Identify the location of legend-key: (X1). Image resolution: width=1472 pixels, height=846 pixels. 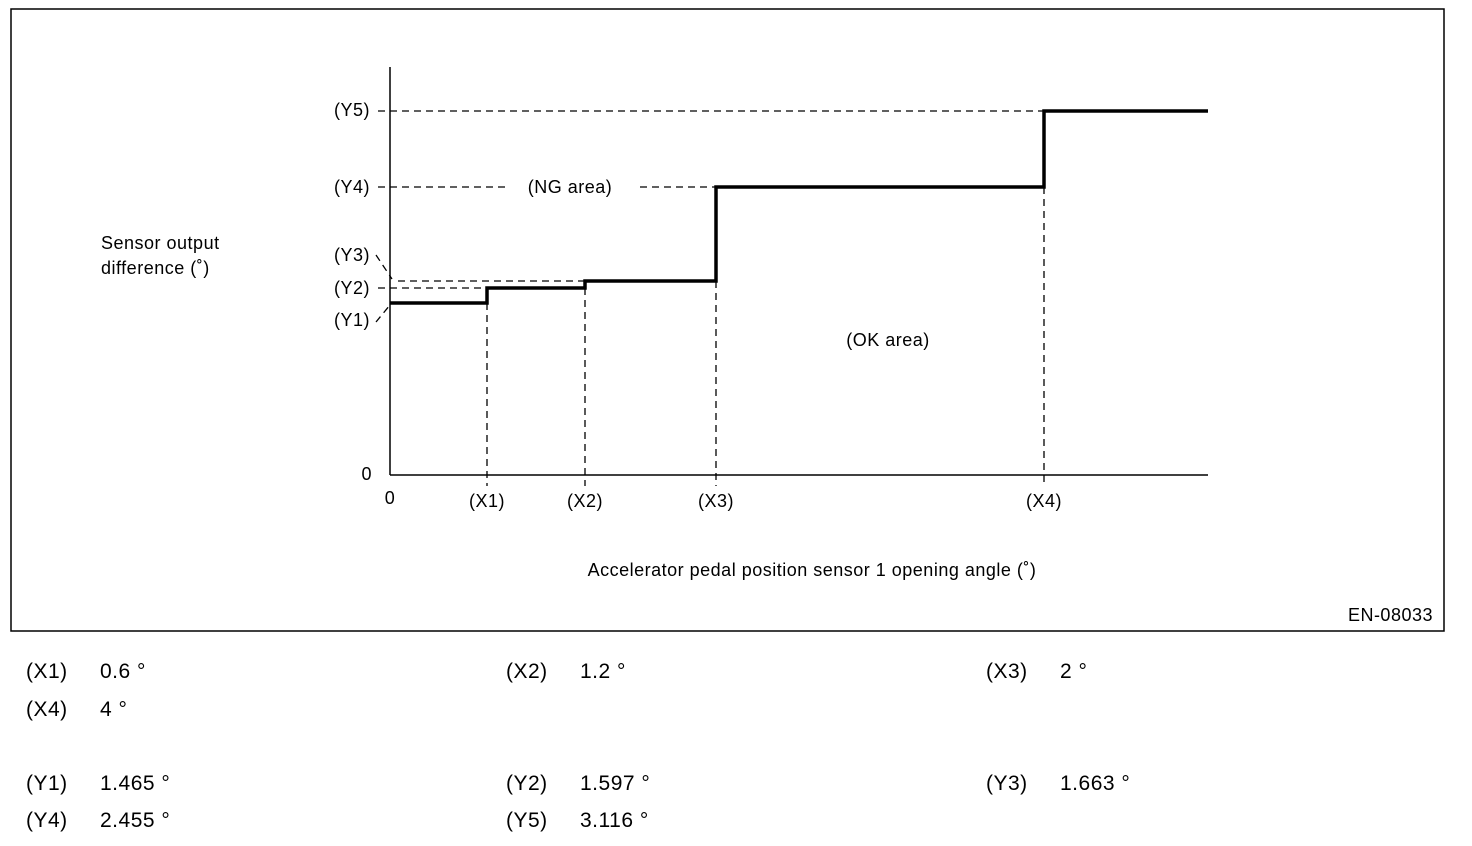
(47, 671).